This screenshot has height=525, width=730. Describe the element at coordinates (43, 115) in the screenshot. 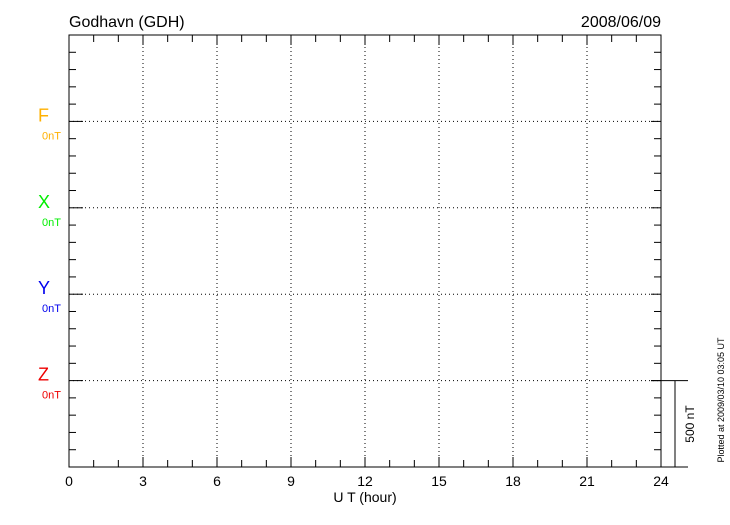

I see `series-name-F: F` at that location.